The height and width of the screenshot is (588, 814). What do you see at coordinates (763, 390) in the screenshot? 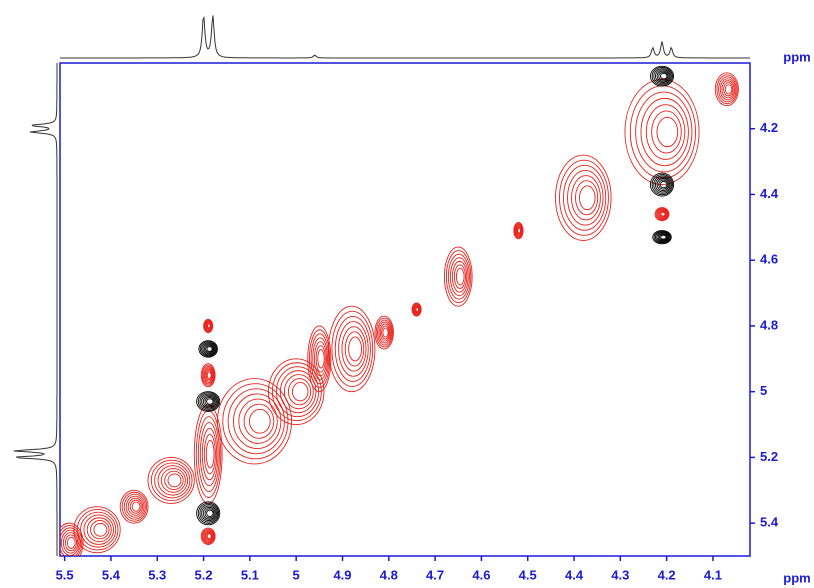
I see `y-tick-label: 5` at bounding box center [763, 390].